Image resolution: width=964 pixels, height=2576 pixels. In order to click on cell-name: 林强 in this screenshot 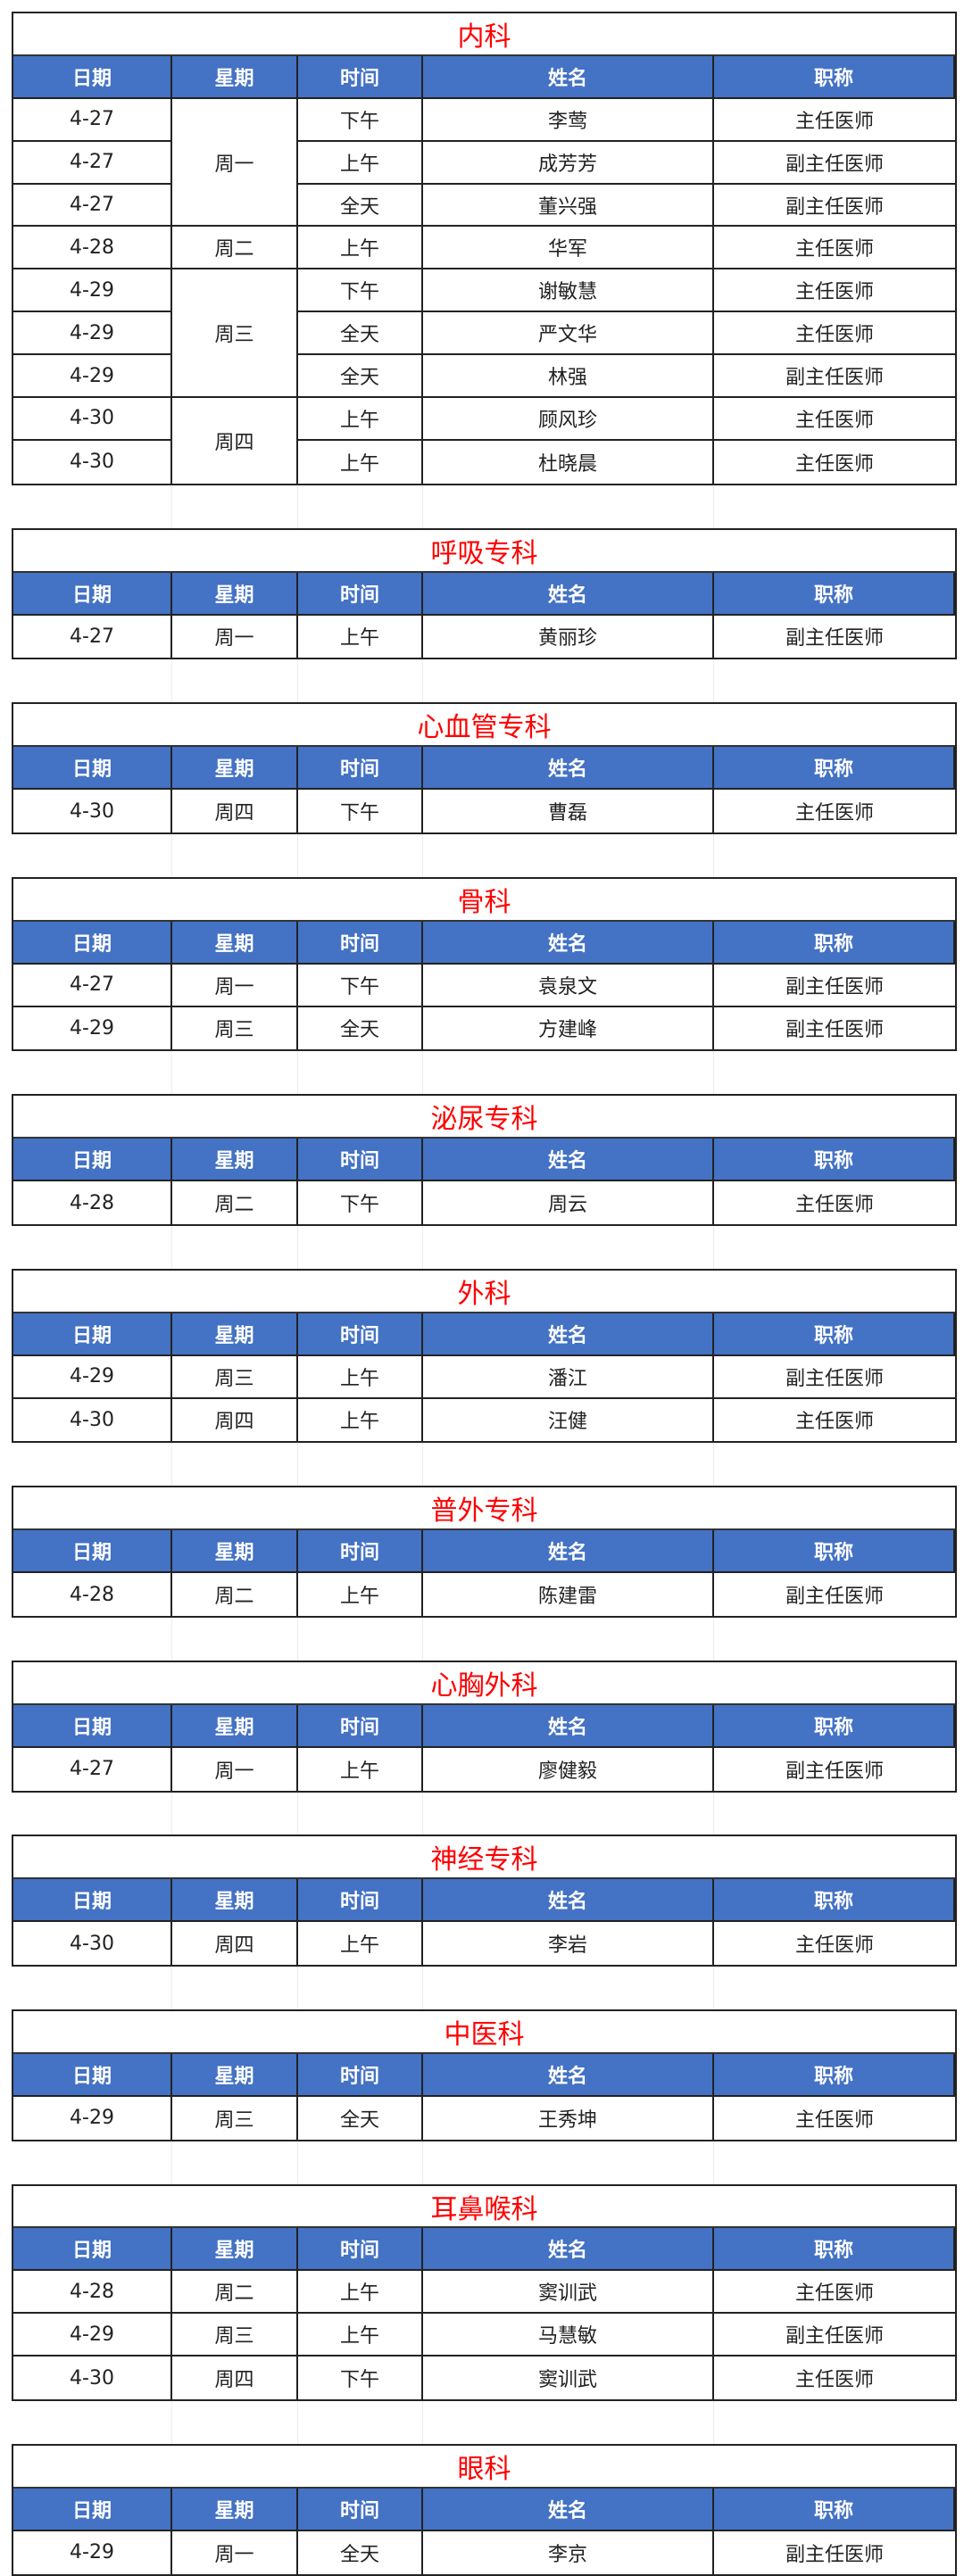, I will do `click(568, 377)`.